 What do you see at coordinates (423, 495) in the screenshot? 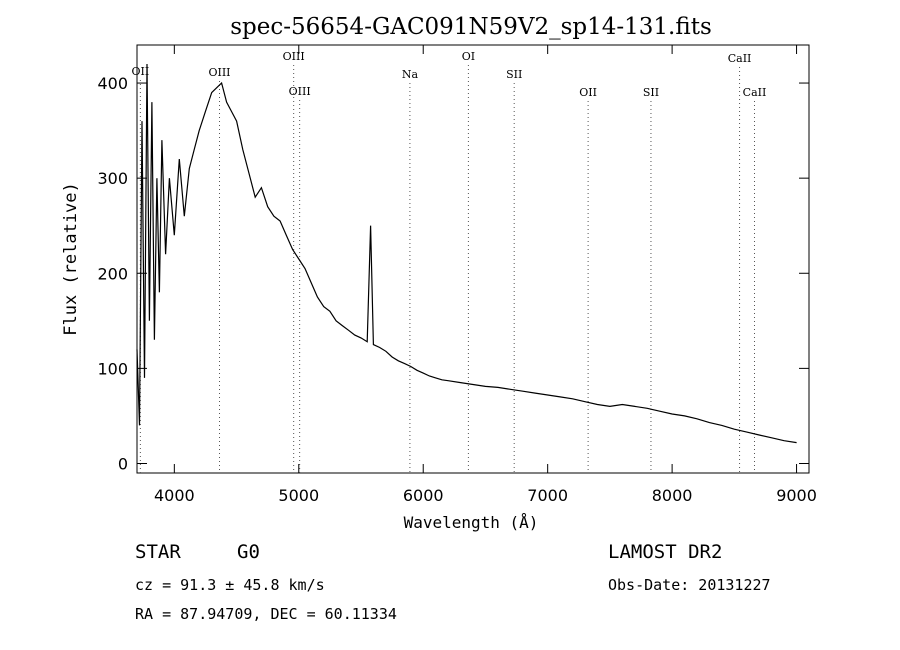
I see `x-tick-label: 6000` at bounding box center [423, 495].